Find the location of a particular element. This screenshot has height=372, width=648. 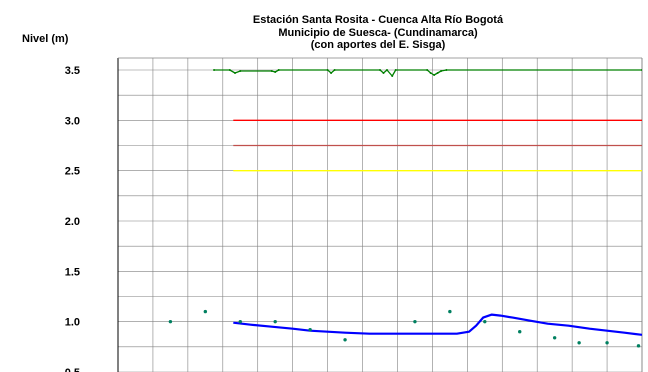

level-series-line is located at coordinates (437, 324).